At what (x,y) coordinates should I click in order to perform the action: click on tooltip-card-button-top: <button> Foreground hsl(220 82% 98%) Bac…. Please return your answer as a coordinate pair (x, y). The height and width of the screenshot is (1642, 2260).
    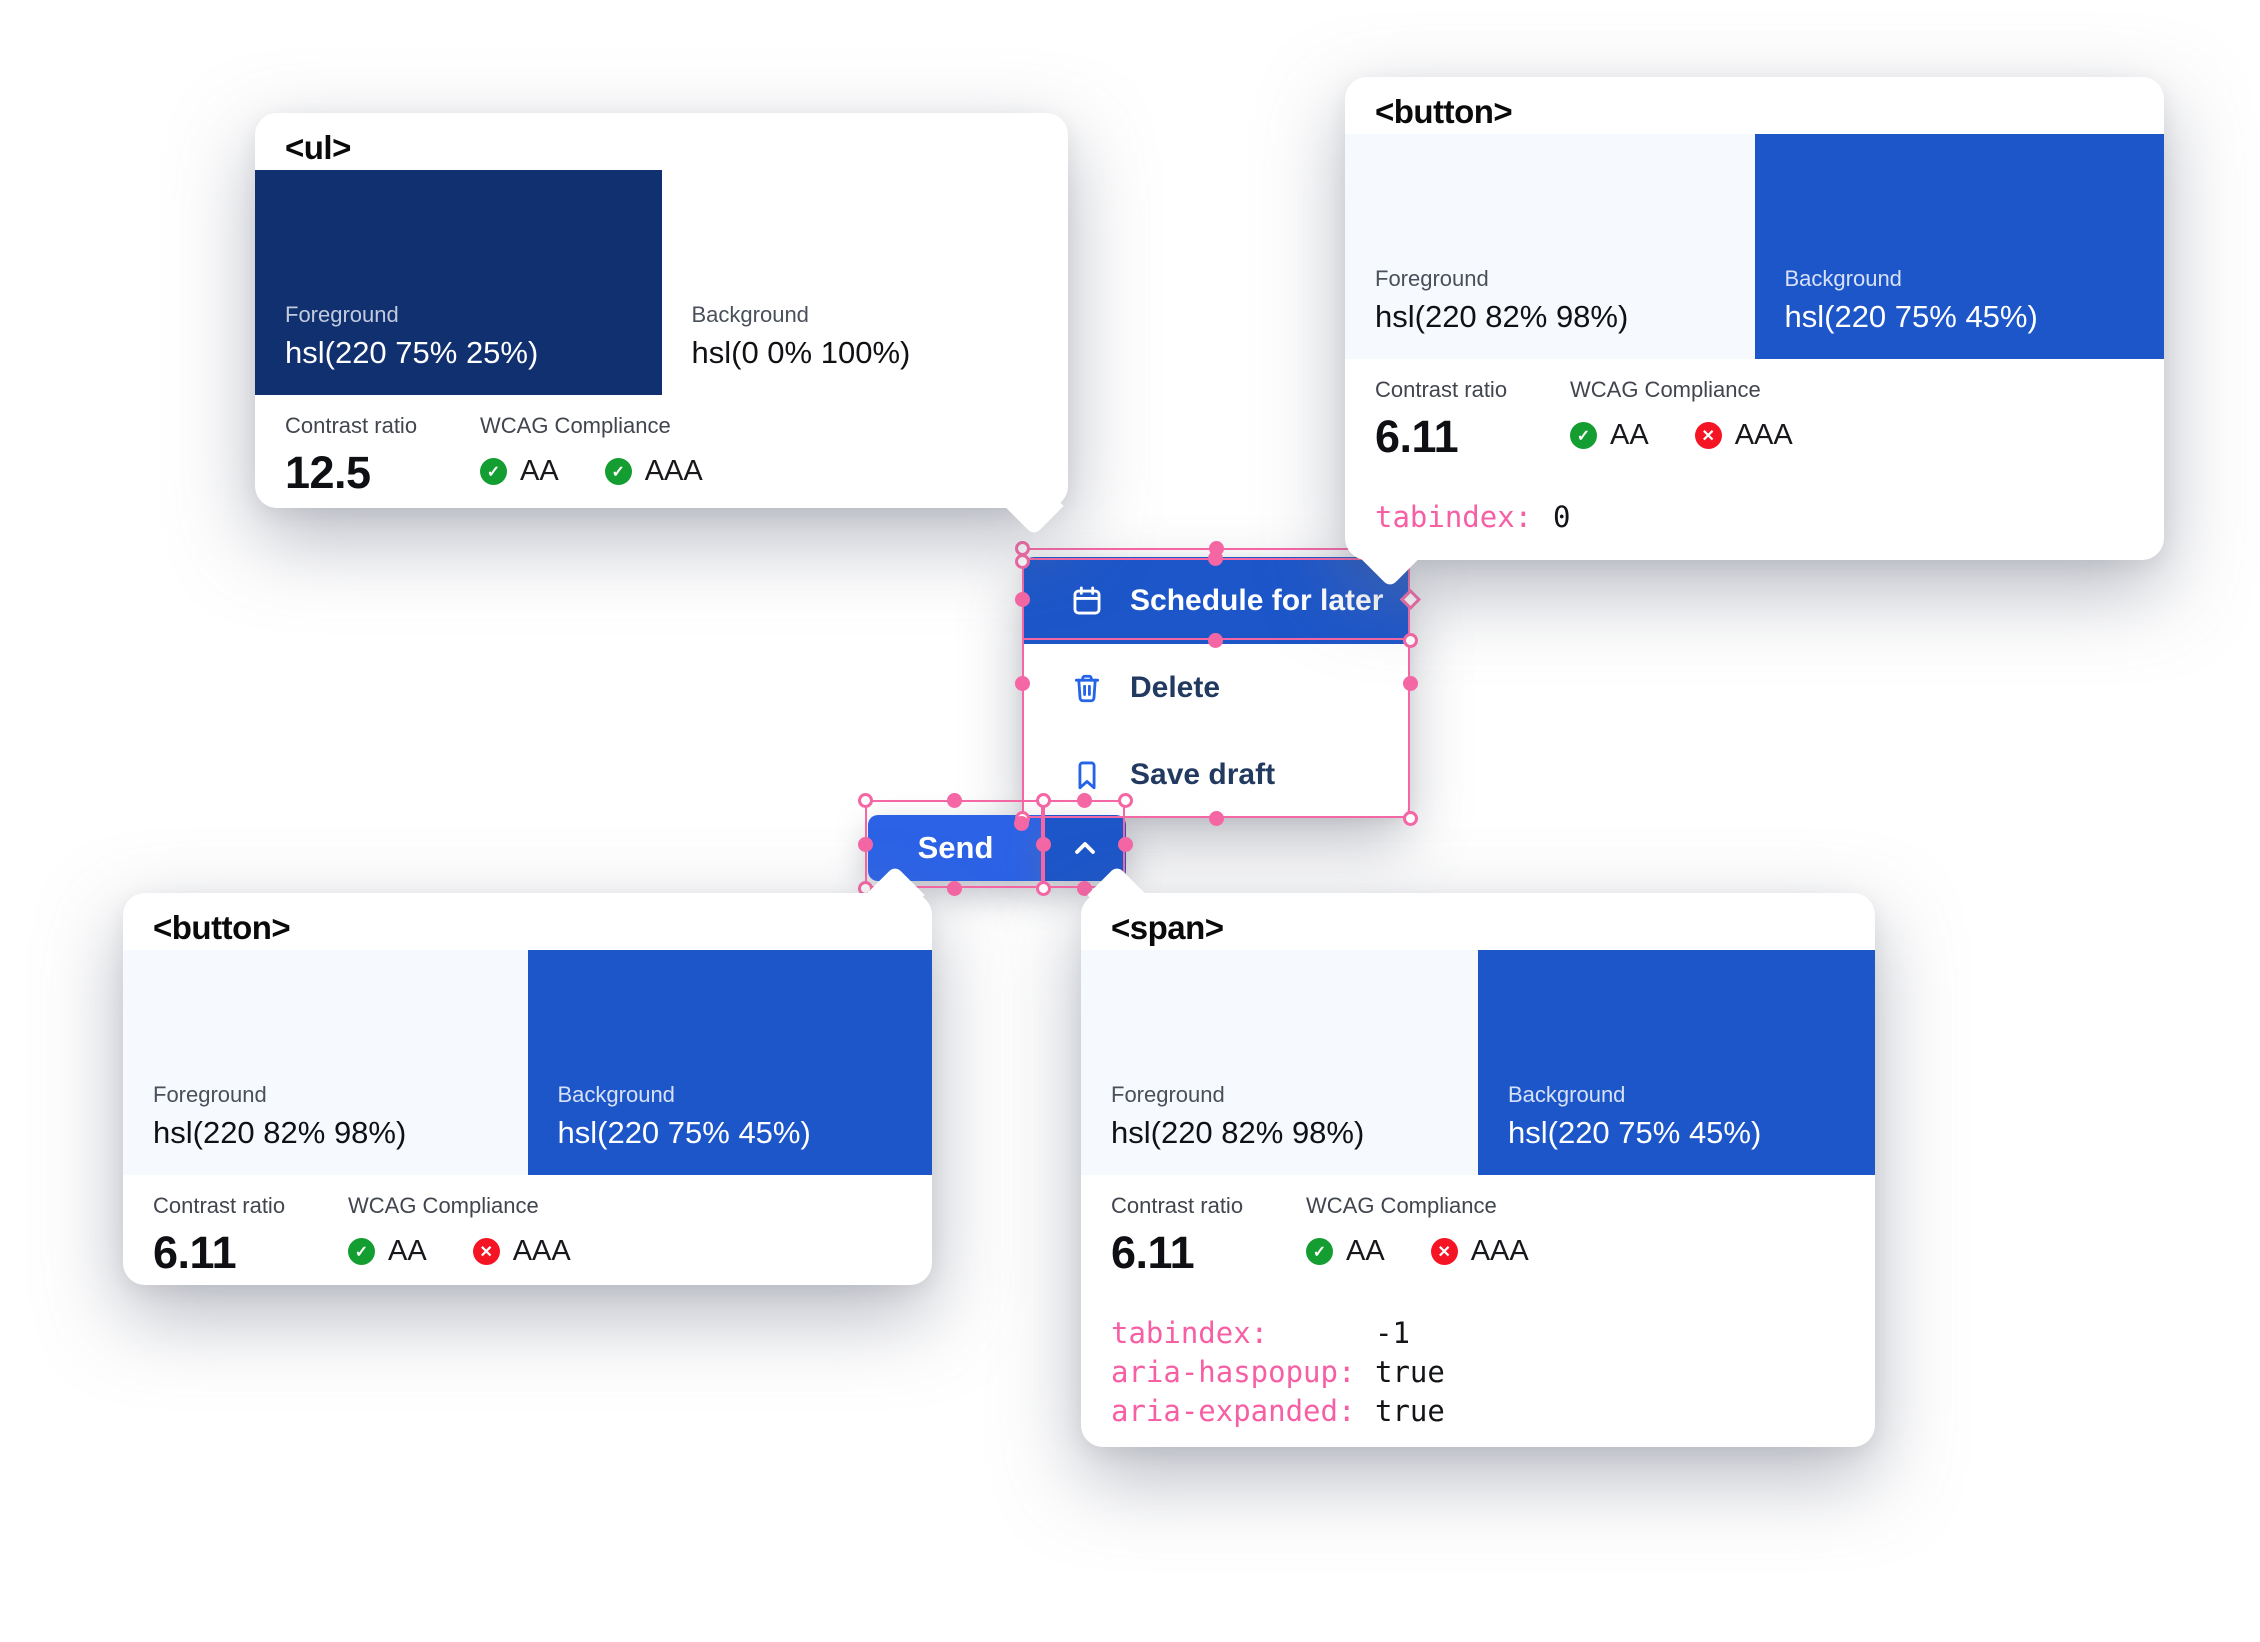
    Looking at the image, I should click on (1754, 332).